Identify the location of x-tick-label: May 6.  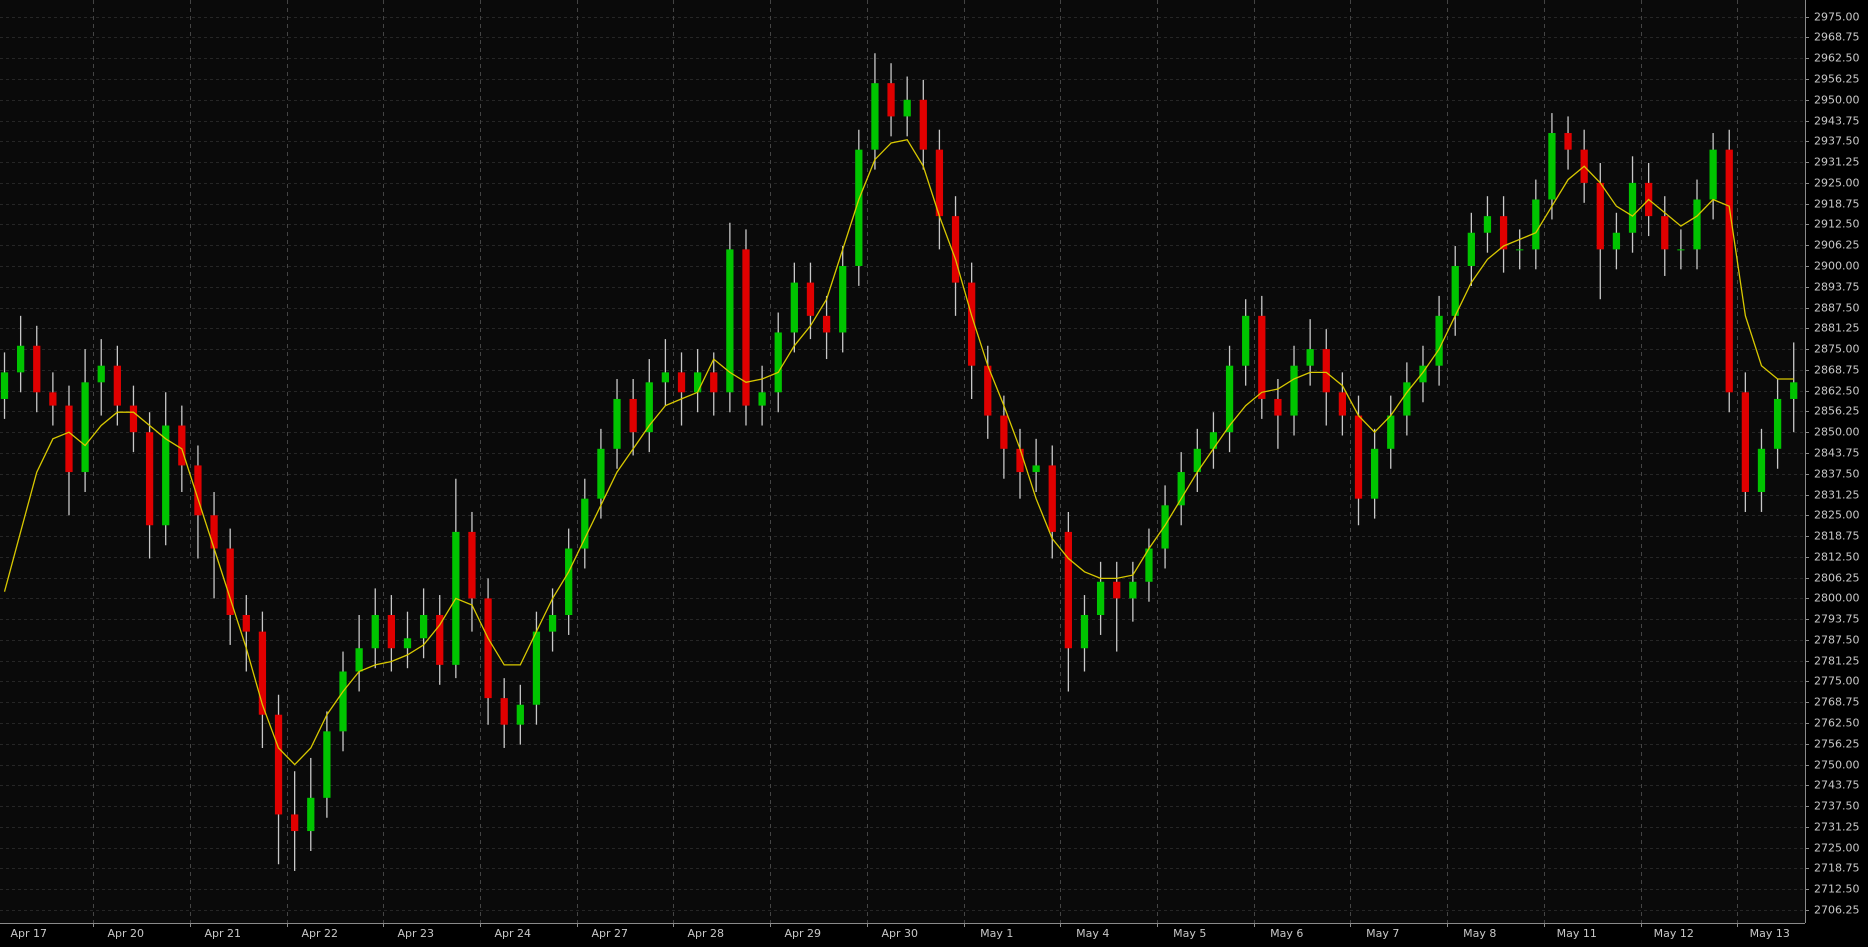
(1286, 933).